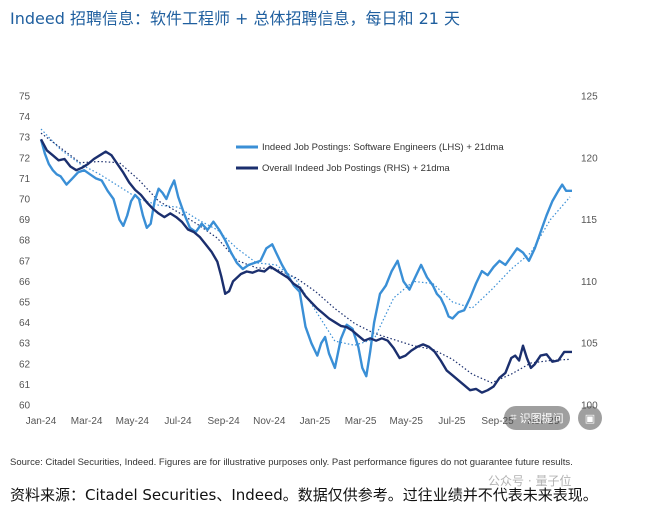  I want to click on y-left-tick-label: 66, so click(25, 282).